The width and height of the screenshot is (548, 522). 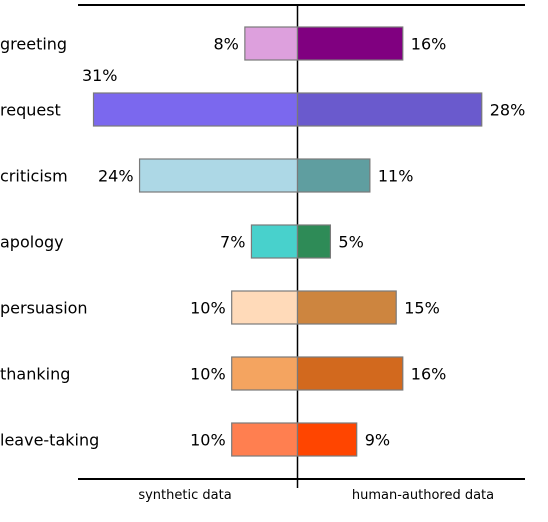 I want to click on value-label-synthetic-request: 31%, so click(x=100, y=75).